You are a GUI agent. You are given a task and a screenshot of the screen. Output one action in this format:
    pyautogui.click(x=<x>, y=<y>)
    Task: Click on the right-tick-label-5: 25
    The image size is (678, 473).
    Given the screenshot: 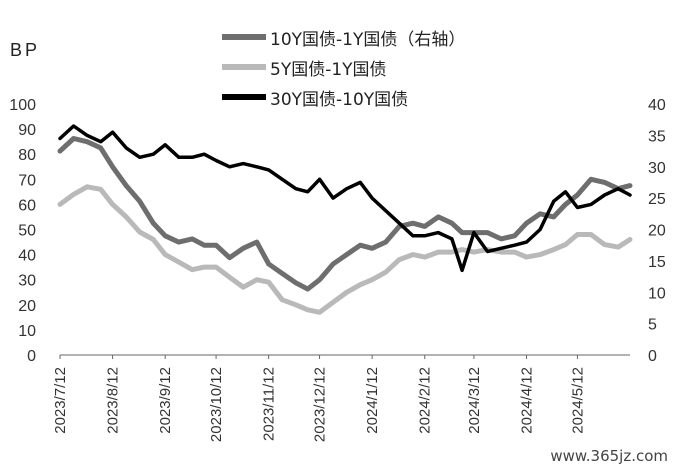 What is the action you would take?
    pyautogui.click(x=657, y=199)
    